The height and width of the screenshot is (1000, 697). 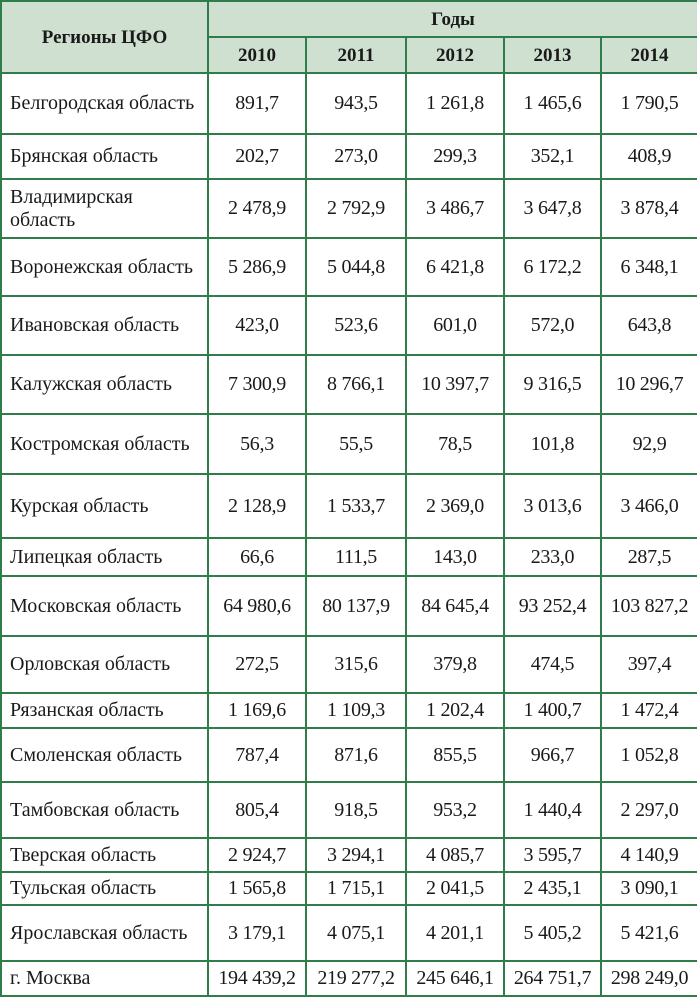 What do you see at coordinates (552, 606) in the screenshot?
I see `value-cell: 93 252,4` at bounding box center [552, 606].